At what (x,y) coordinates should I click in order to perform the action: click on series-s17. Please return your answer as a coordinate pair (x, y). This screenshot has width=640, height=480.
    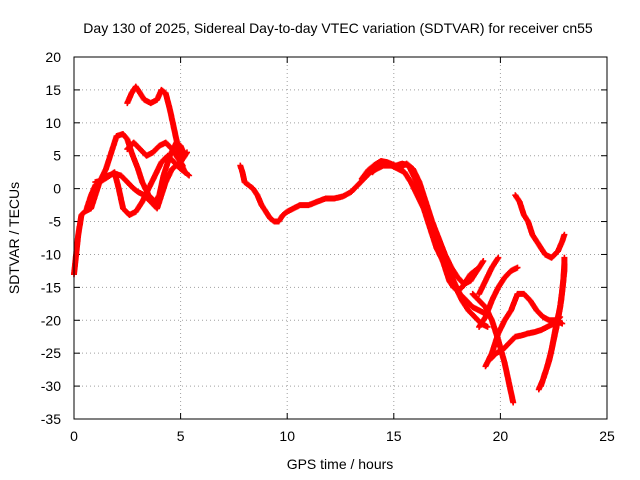
    Looking at the image, I should click on (552, 325).